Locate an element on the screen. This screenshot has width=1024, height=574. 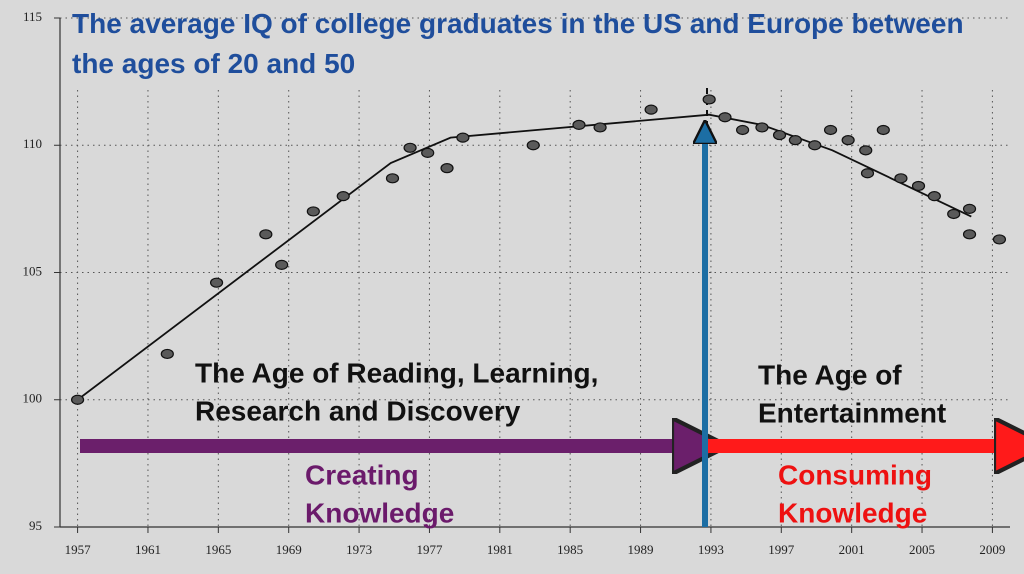
y-tick-label: 95 is located at coordinates (35, 525).